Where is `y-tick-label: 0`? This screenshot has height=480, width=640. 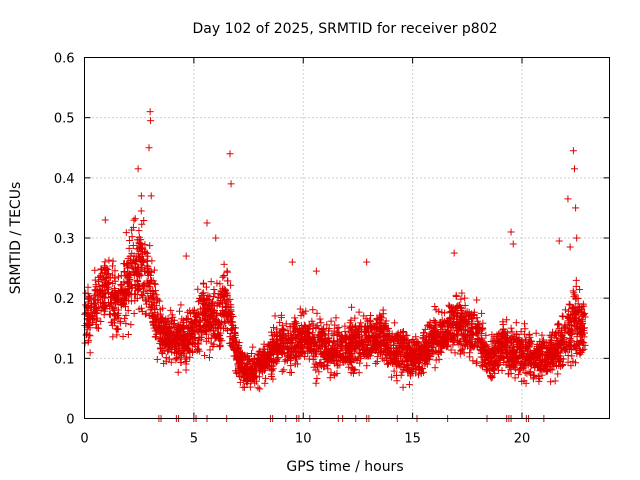
y-tick-label: 0 is located at coordinates (70, 420).